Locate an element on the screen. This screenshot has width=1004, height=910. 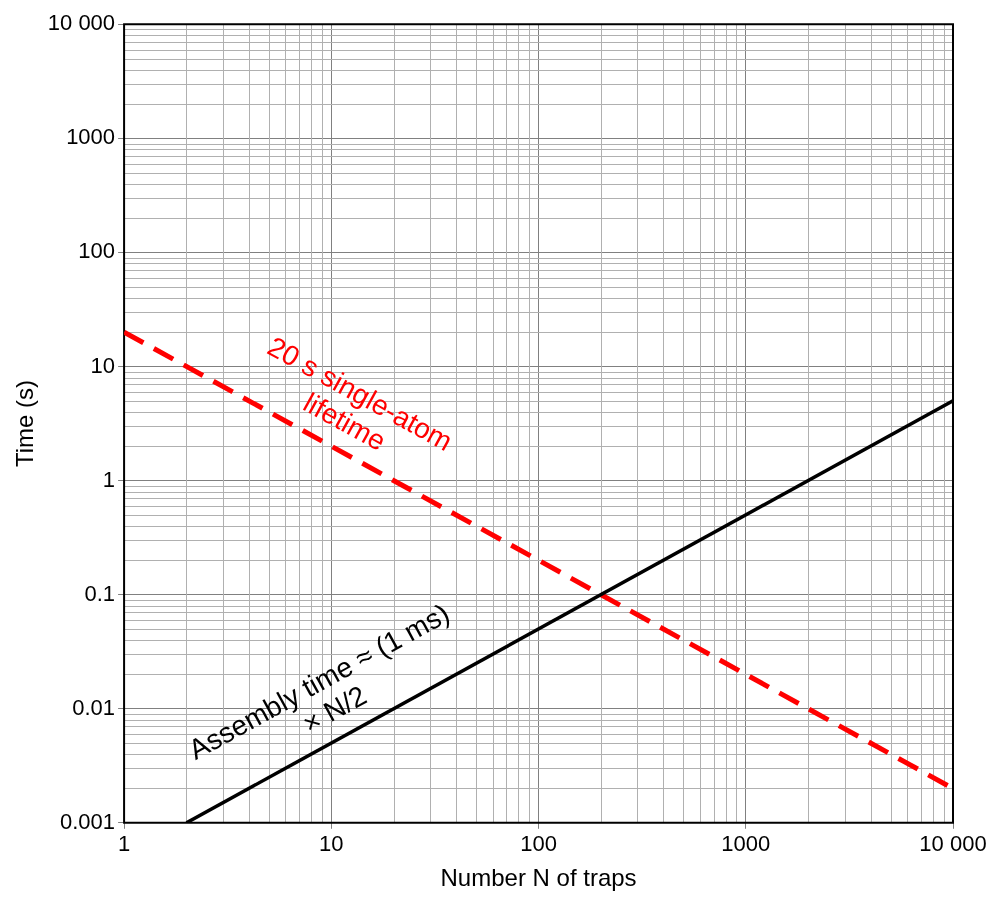
y-tick-label: 0.01 is located at coordinates (94, 707).